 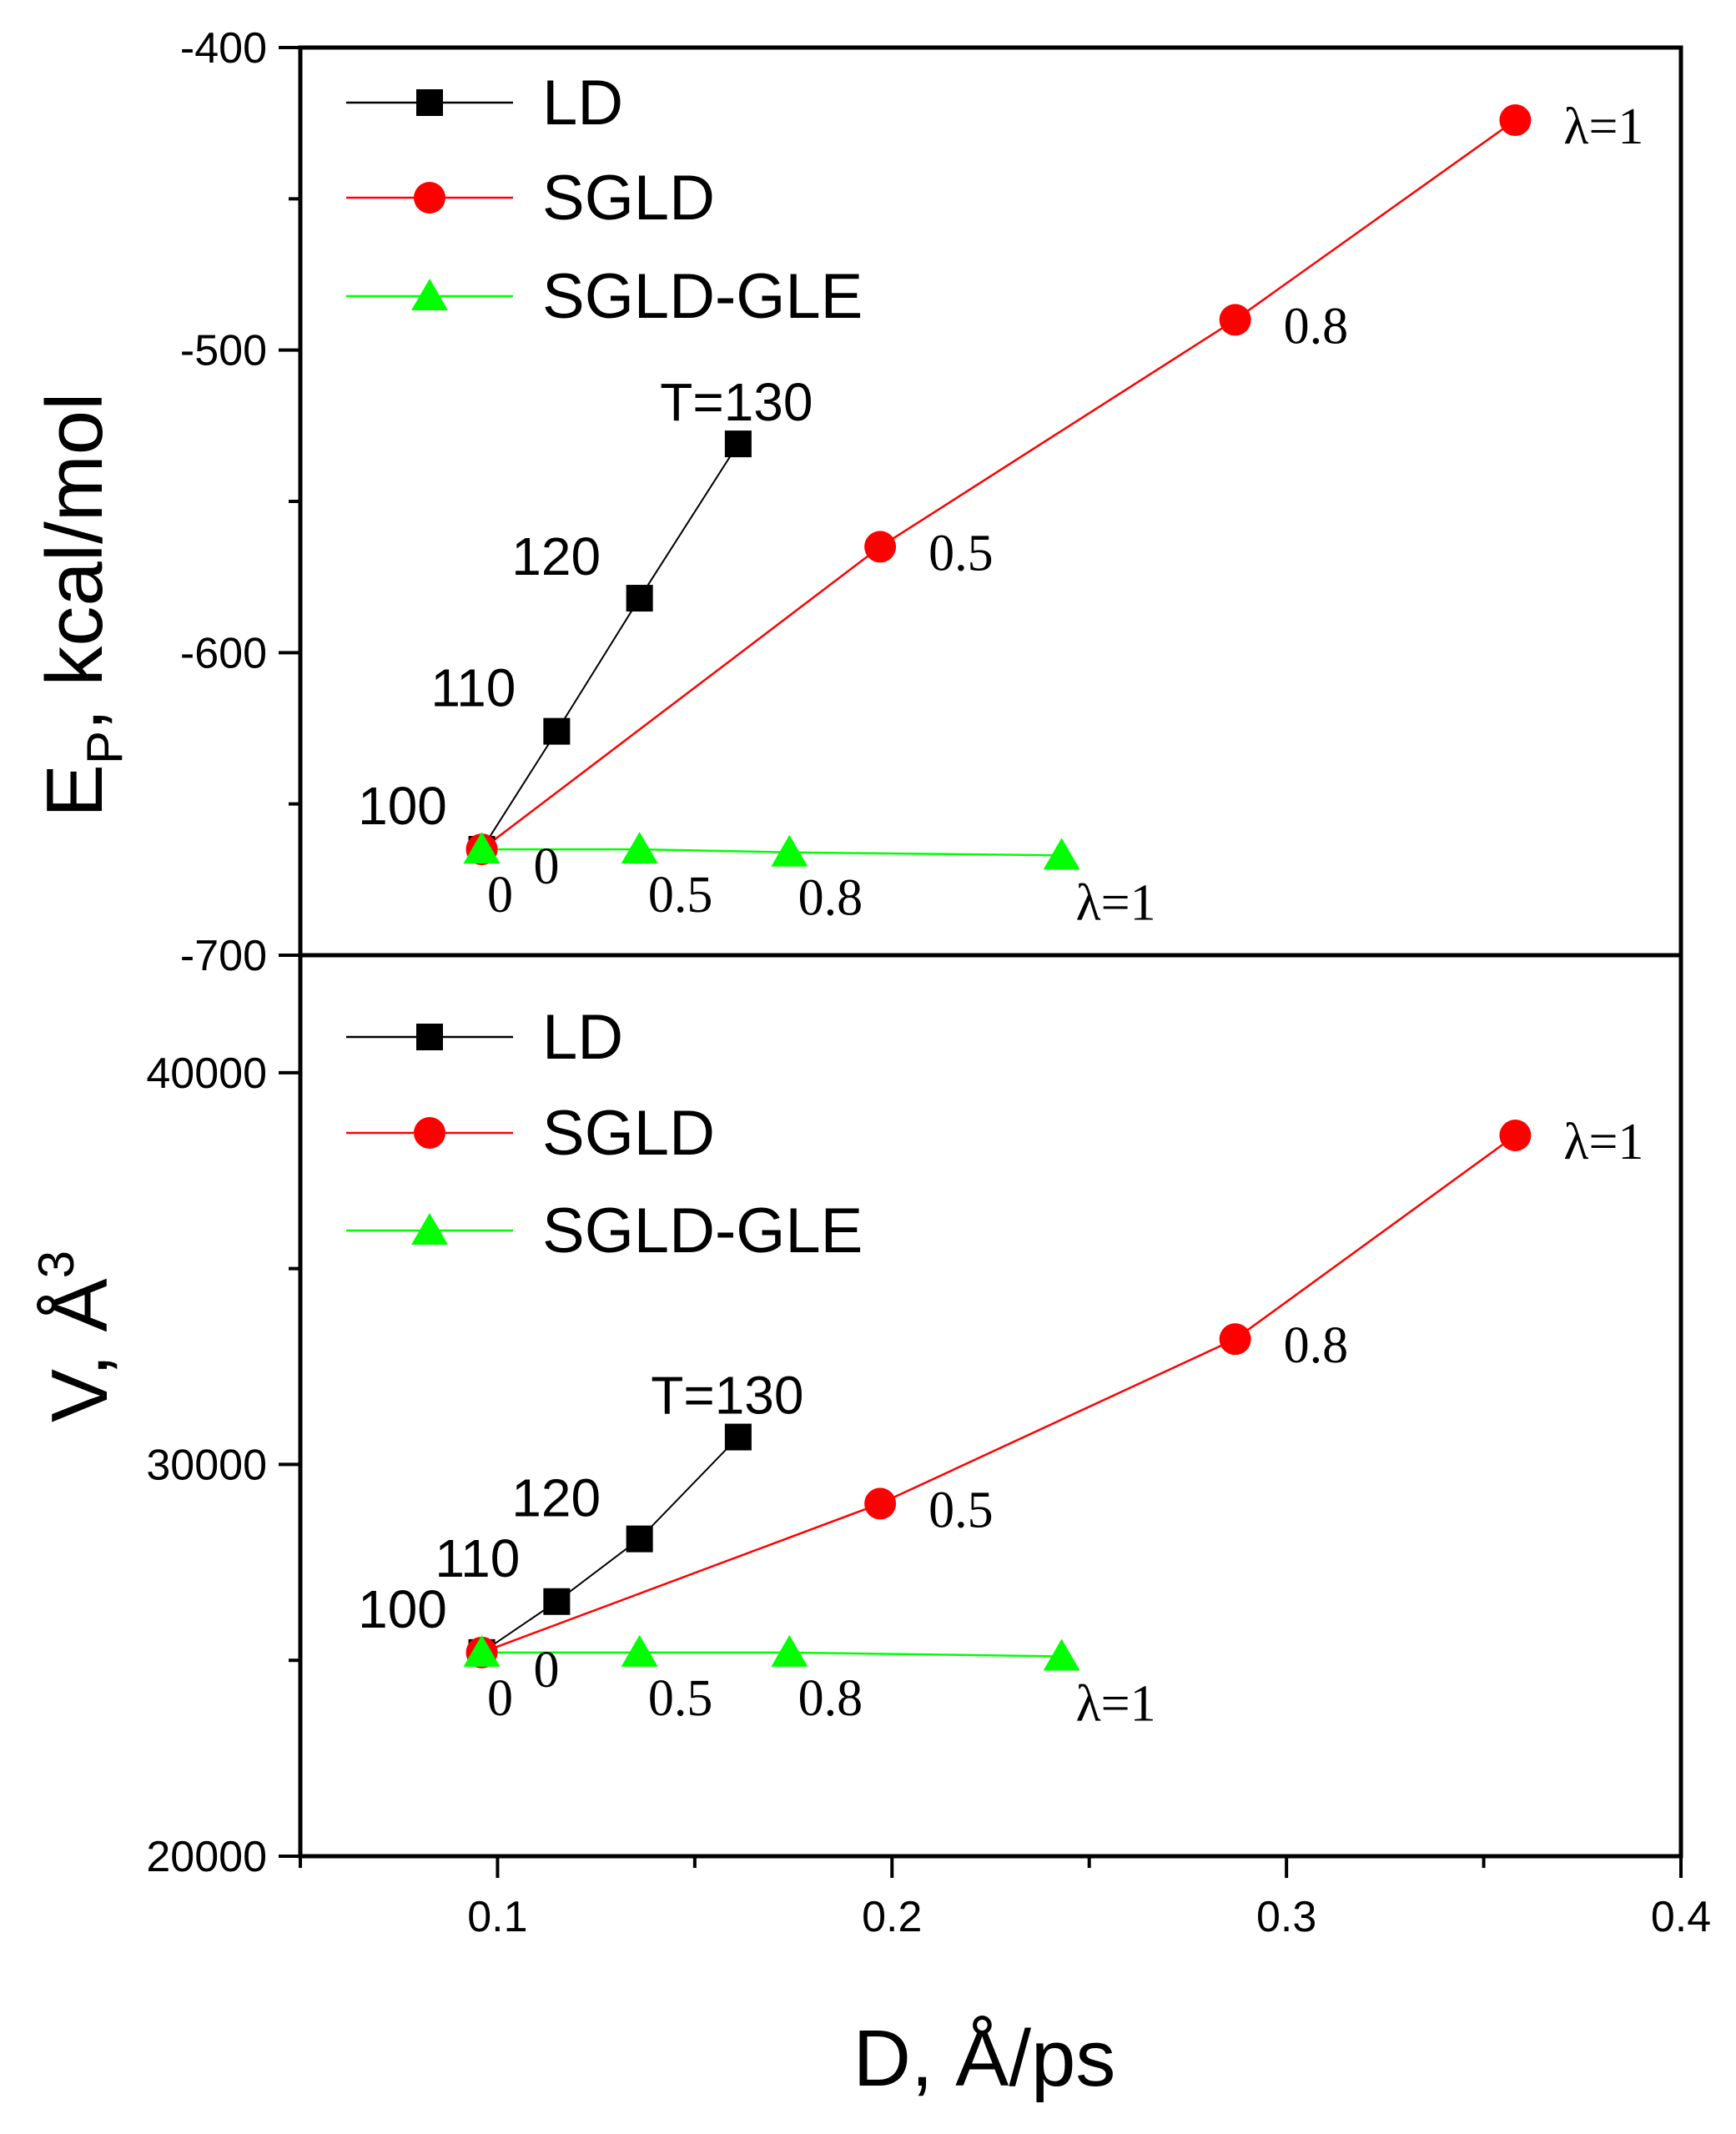 I want to click on y-title-subscript: P, so click(x=105, y=748).